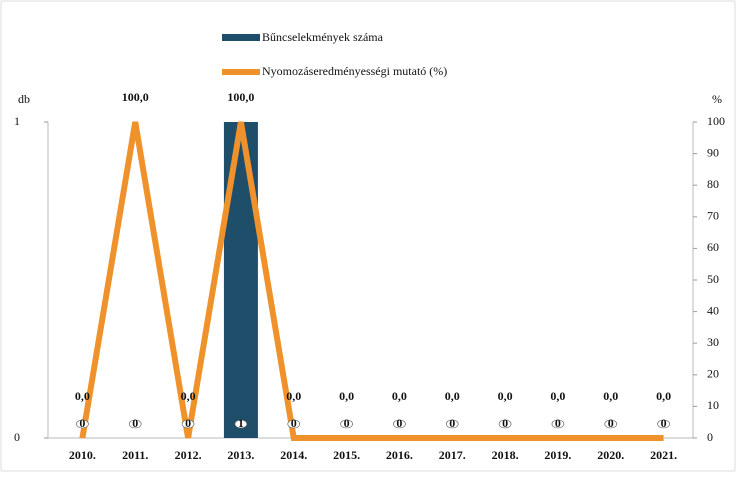 This screenshot has width=737, height=478. I want to click on bar-value-label: 1, so click(241, 423).